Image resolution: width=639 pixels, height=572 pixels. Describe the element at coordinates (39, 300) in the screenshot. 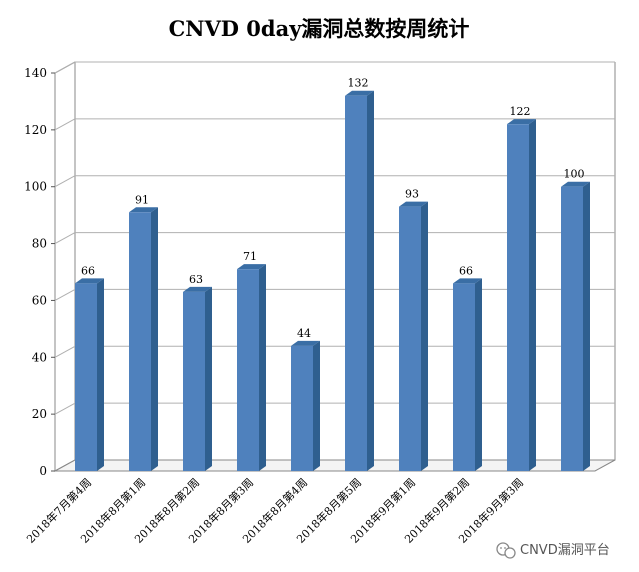

I see `y-tick-label: 60` at that location.